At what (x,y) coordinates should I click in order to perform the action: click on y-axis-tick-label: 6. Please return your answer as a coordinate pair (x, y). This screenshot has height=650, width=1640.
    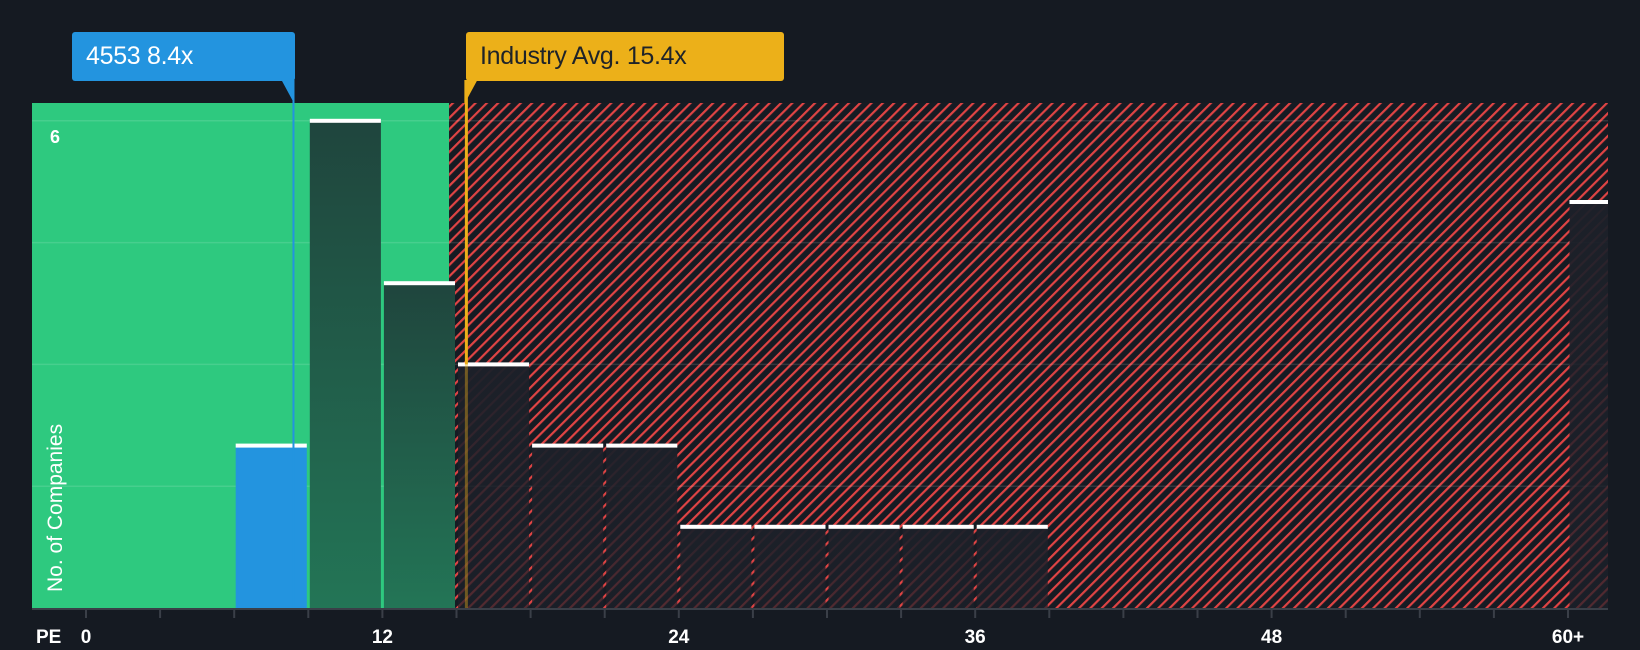
    Looking at the image, I should click on (55, 137).